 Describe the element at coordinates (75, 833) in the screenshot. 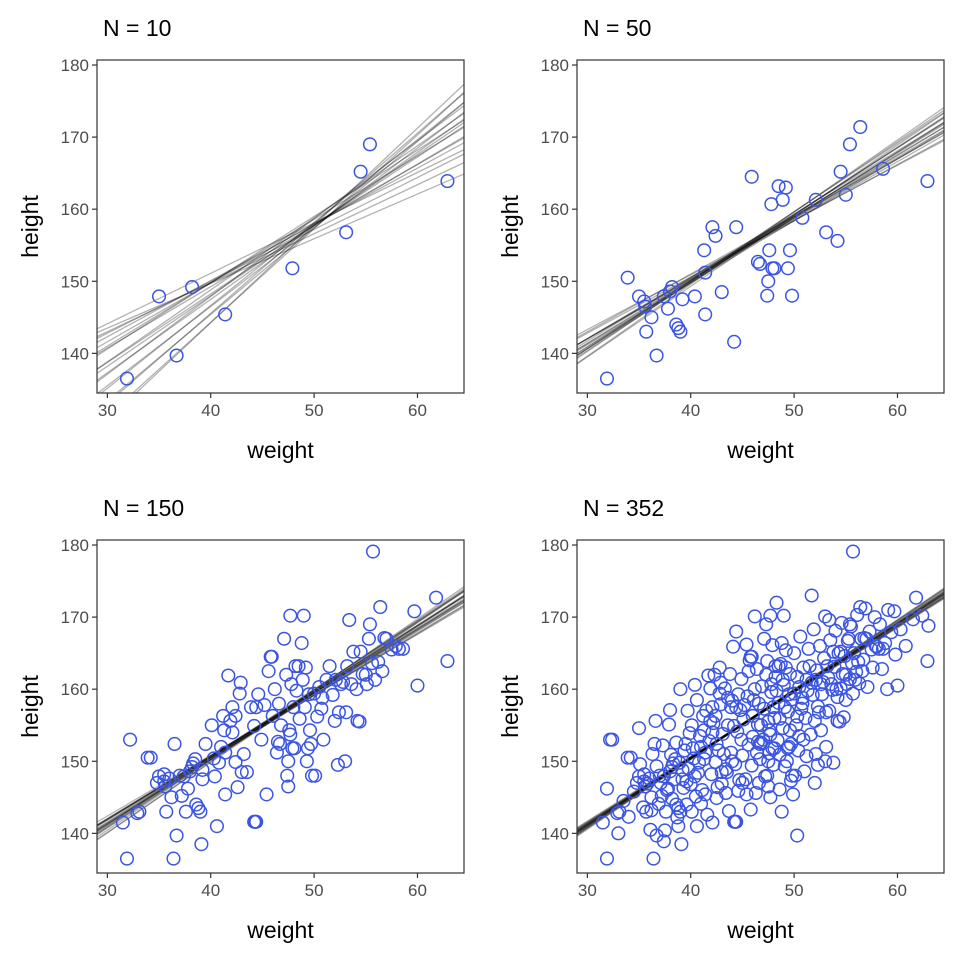

I see `y-tick-label: 140` at that location.